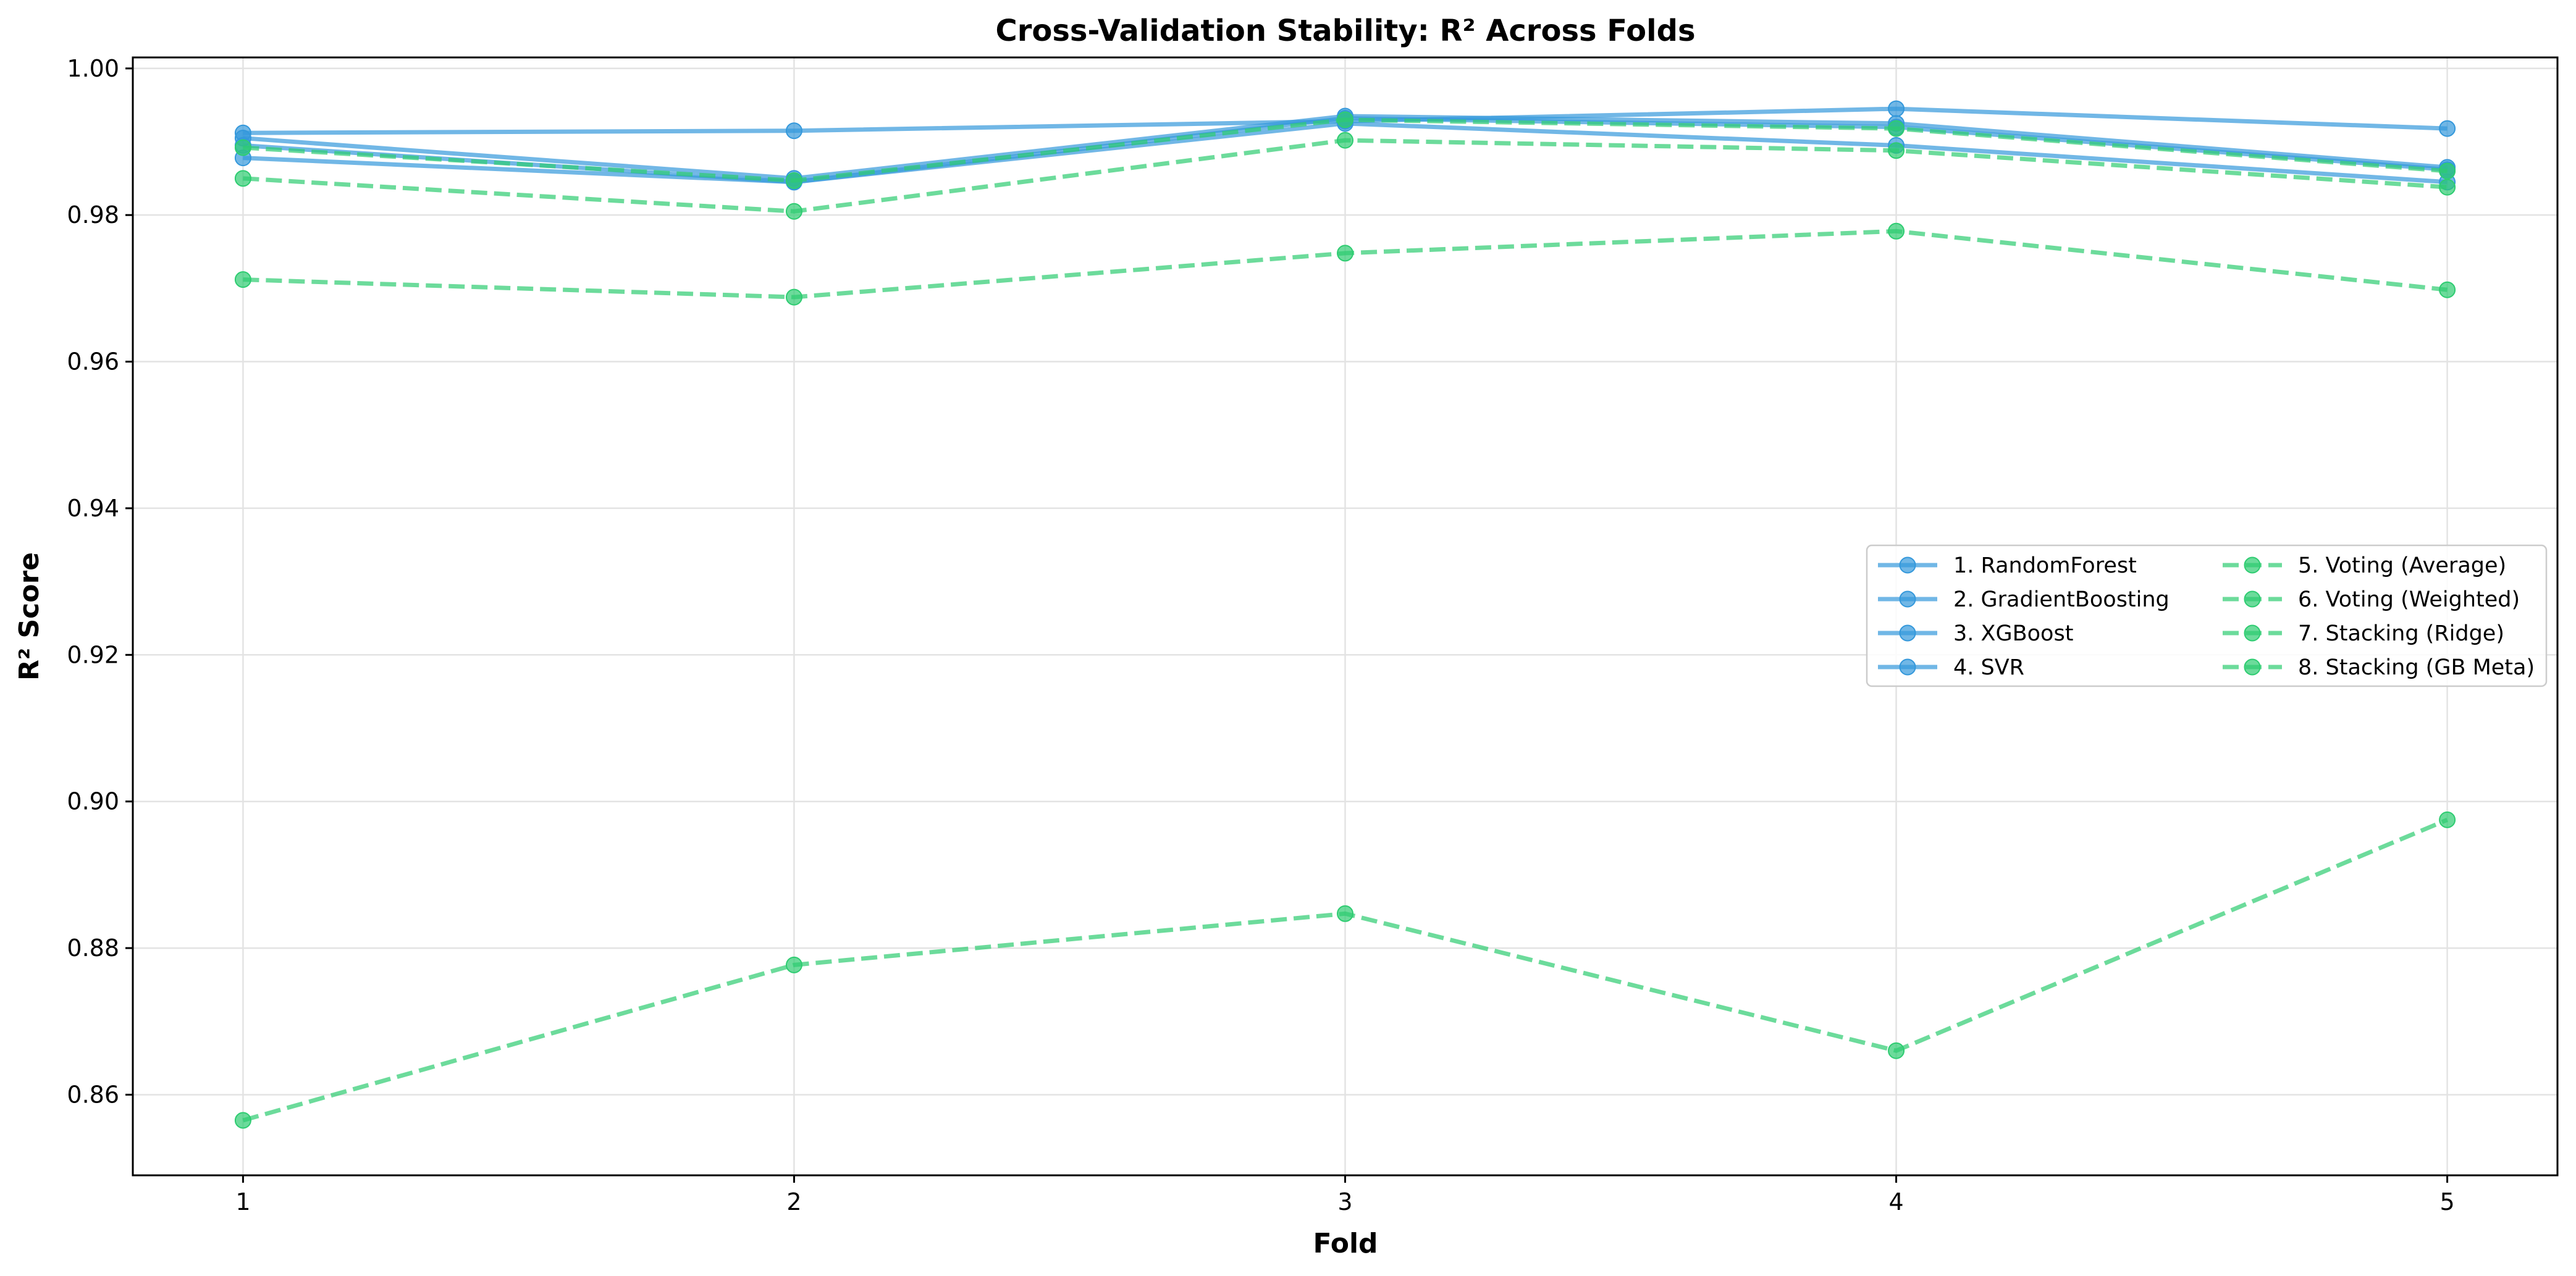 The width and height of the screenshot is (2576, 1276). Describe the element at coordinates (93, 948) in the screenshot. I see `y-tick-label: 0.88` at that location.